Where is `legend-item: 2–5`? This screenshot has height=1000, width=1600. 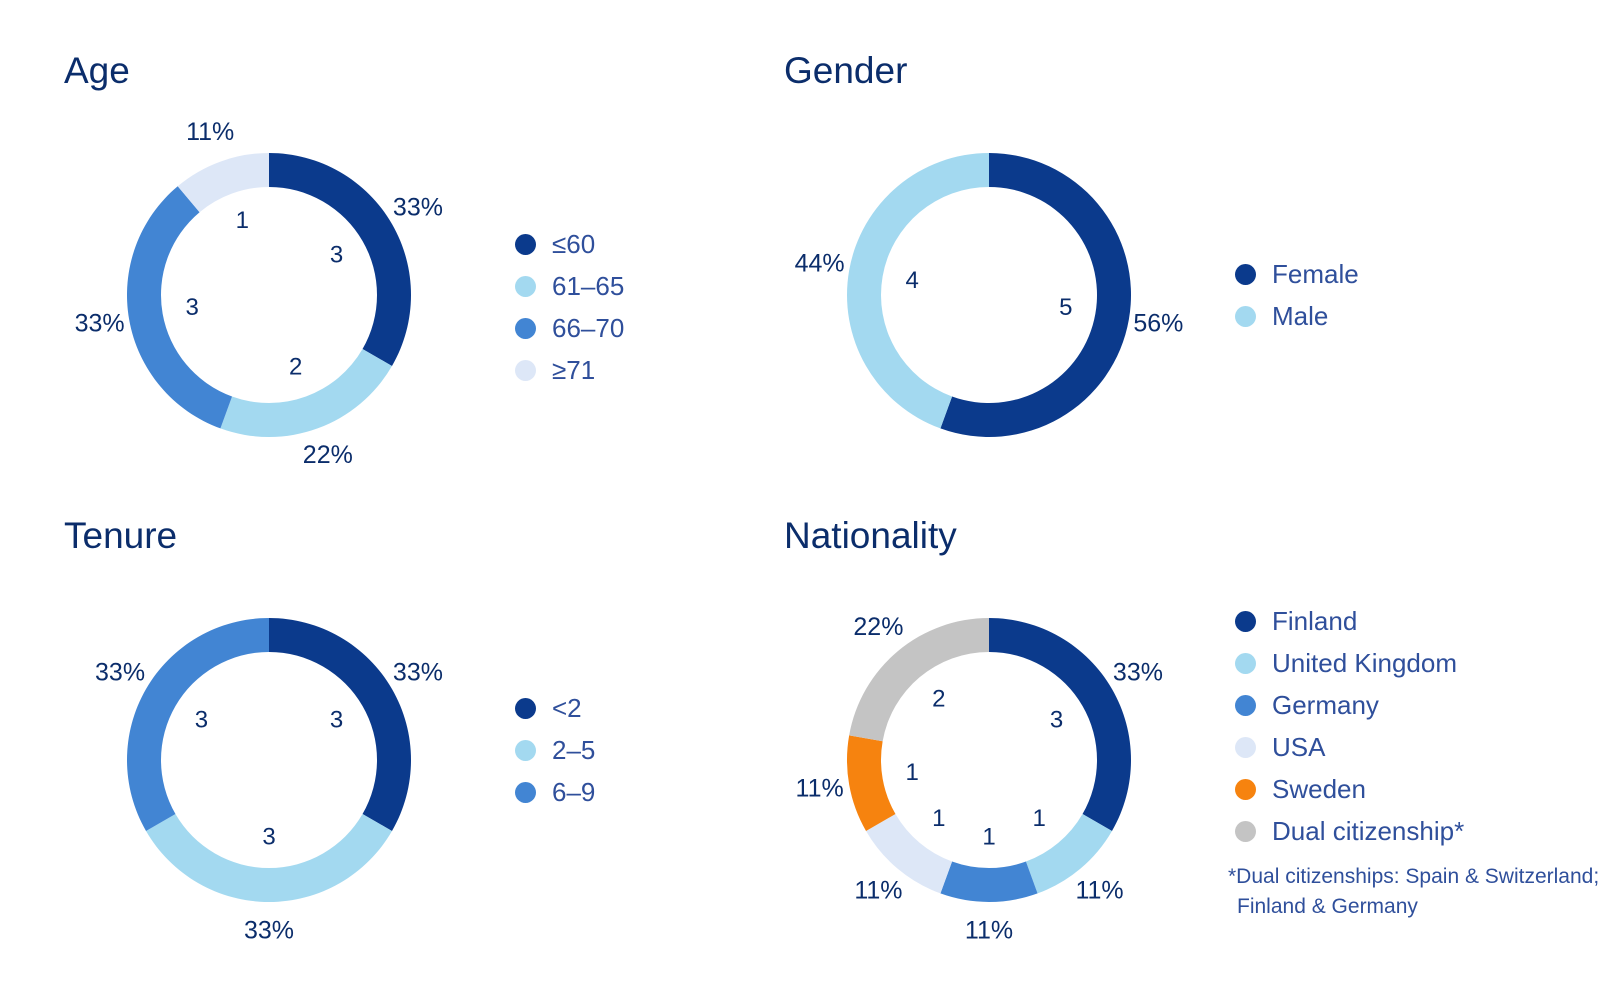 legend-item: 2–5 is located at coordinates (555, 750).